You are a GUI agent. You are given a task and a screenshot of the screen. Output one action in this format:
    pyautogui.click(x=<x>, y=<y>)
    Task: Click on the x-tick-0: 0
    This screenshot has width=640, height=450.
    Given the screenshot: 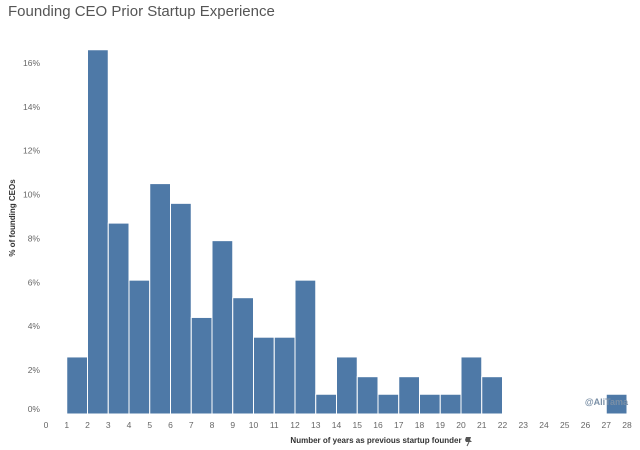 What is the action you would take?
    pyautogui.click(x=46, y=425)
    